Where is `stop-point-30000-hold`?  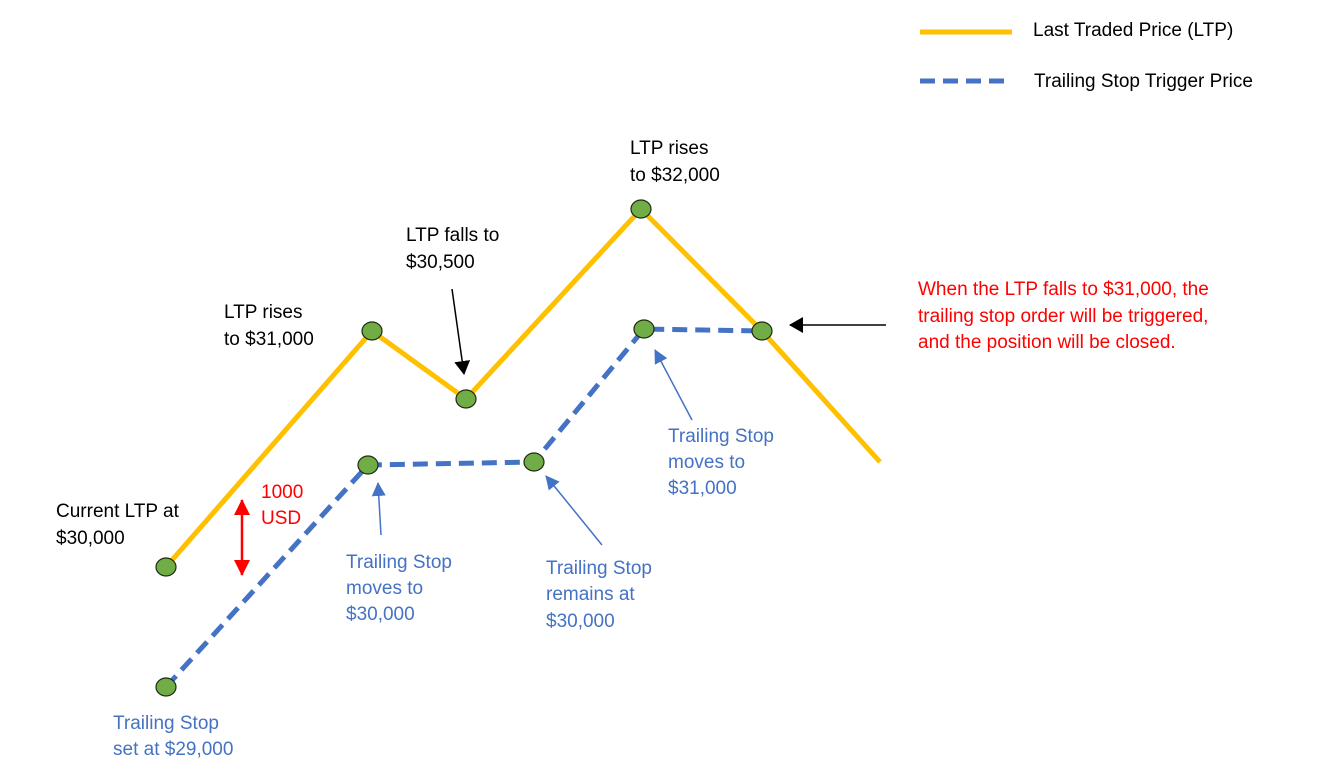 stop-point-30000-hold is located at coordinates (534, 462).